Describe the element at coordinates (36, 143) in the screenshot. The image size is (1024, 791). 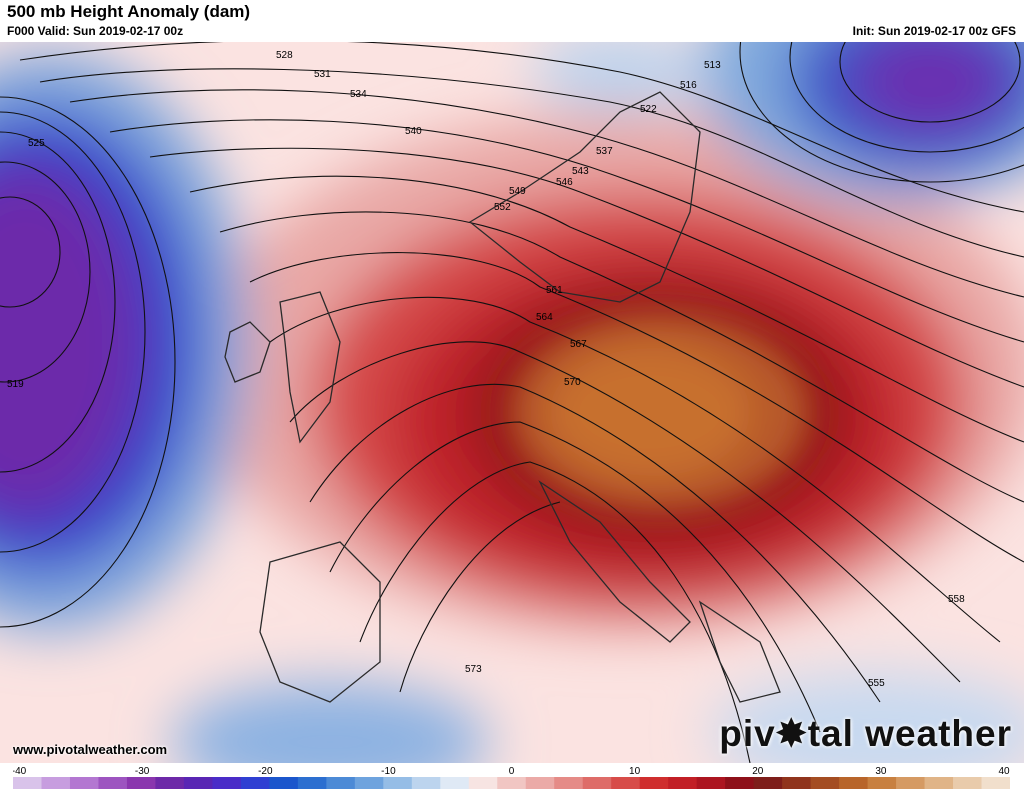
I see `contour-label: 525` at that location.